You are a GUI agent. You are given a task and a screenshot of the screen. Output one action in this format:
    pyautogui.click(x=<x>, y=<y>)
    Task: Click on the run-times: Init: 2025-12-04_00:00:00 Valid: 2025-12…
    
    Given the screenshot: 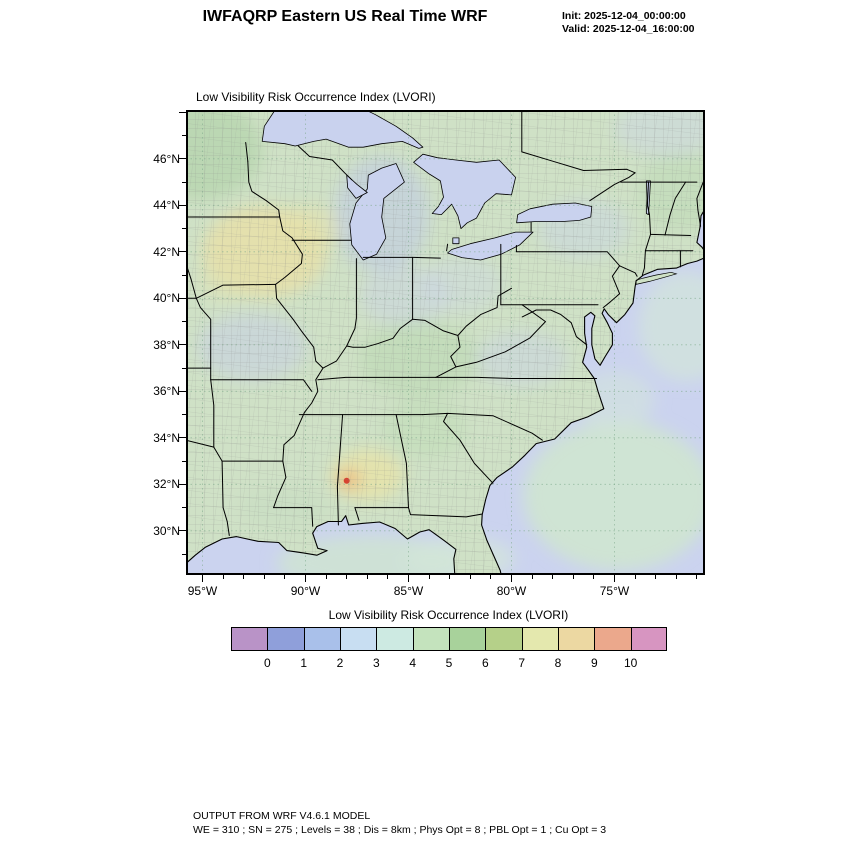 What is the action you would take?
    pyautogui.click(x=628, y=23)
    